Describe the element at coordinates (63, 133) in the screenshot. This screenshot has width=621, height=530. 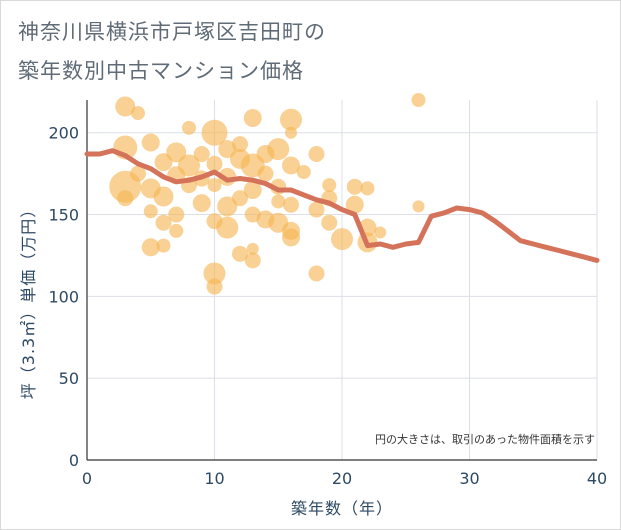
I see `y-tick-label: 200` at that location.